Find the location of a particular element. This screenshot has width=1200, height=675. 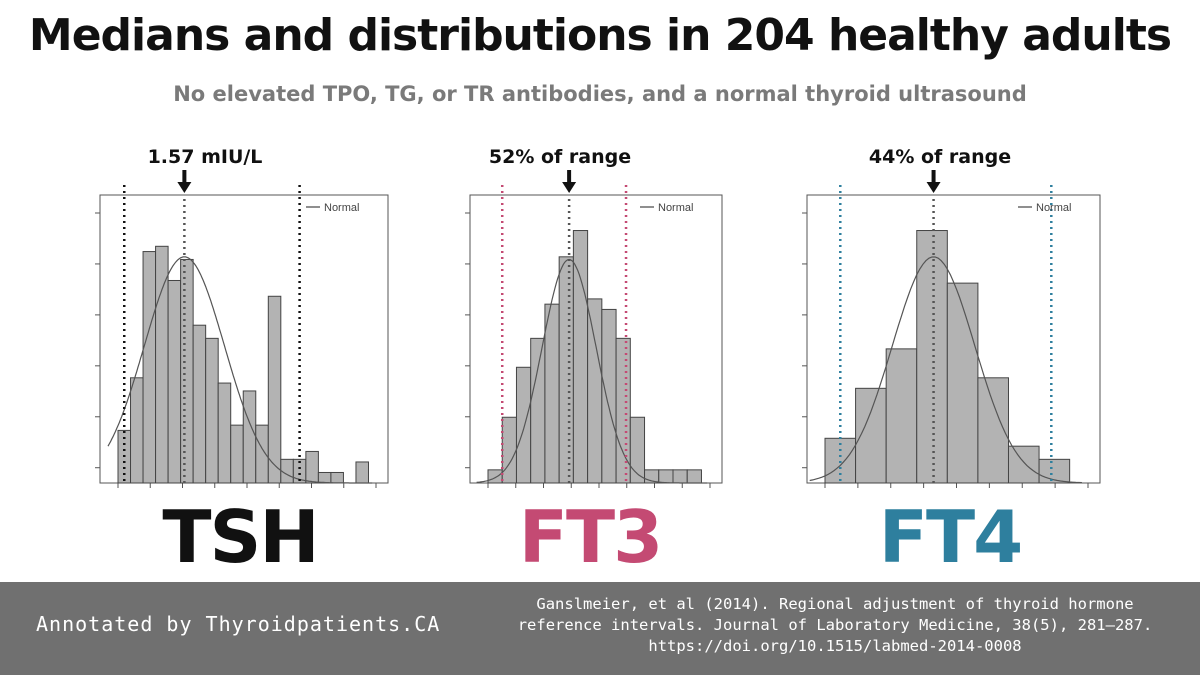

ft3-histogram: Normal is located at coordinates (594, 329).